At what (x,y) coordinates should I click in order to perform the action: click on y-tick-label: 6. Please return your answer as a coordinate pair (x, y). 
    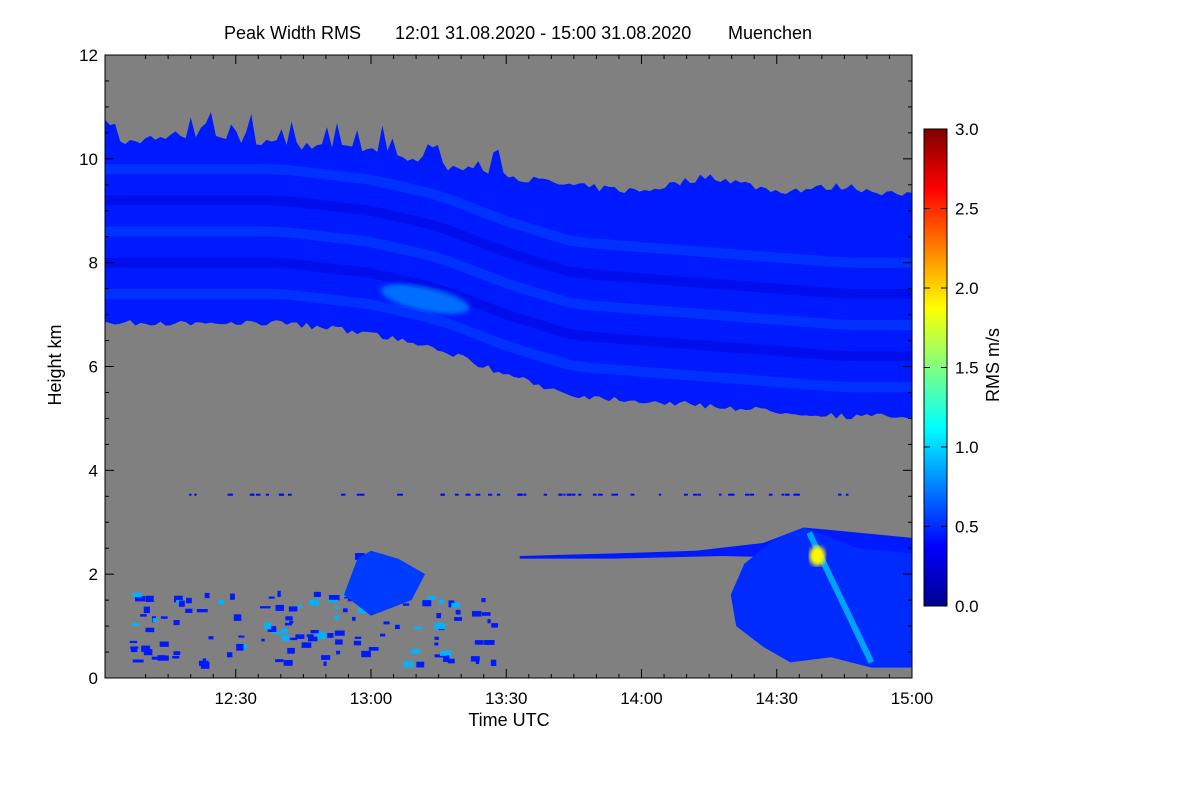
    Looking at the image, I should click on (93, 367).